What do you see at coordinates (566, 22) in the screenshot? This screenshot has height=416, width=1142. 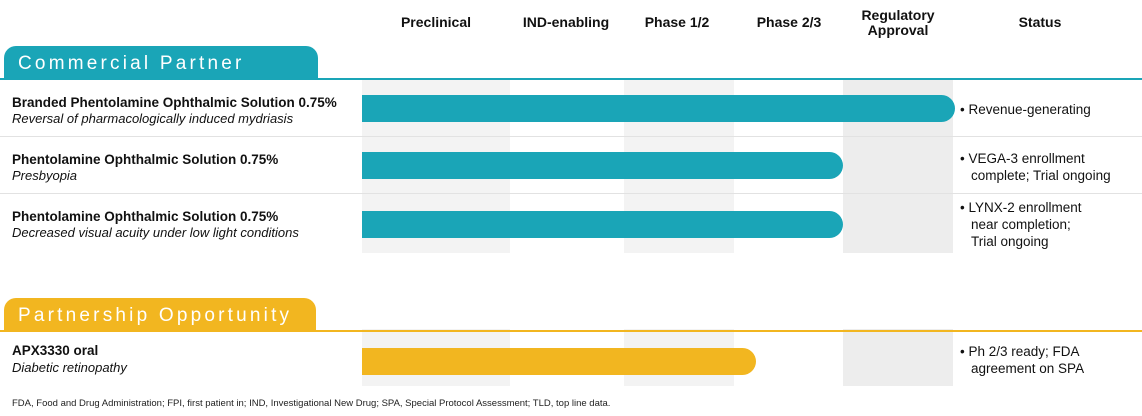 I see `header-ind-enabling: IND-enabling` at bounding box center [566, 22].